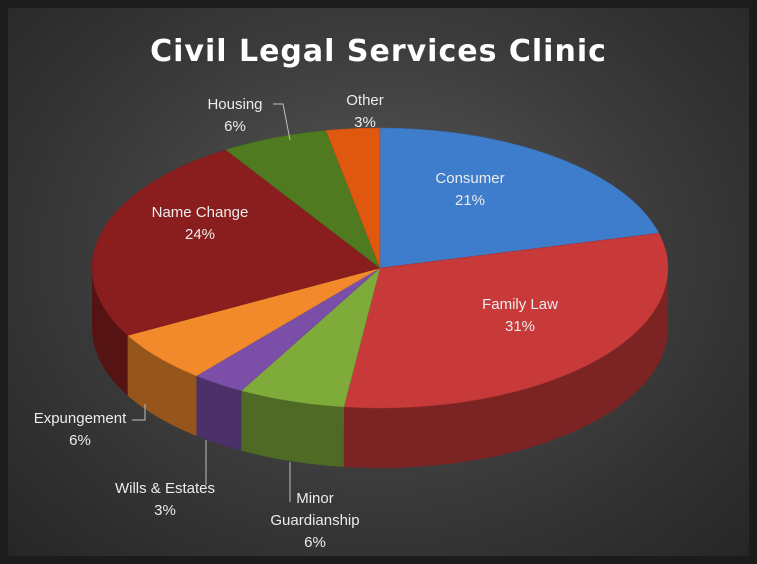  I want to click on category-label: Housing, so click(235, 104).